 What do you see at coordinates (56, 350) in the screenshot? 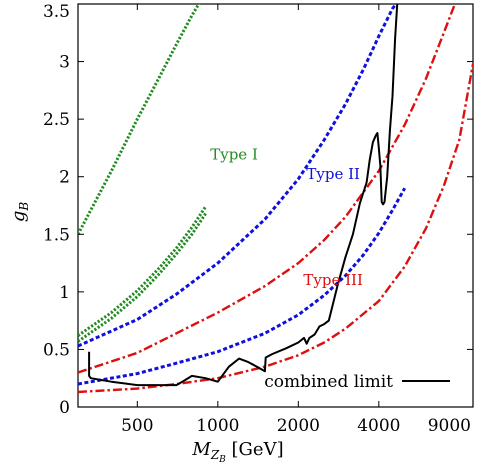
I see `y-tick-label: 0.5` at bounding box center [56, 350].